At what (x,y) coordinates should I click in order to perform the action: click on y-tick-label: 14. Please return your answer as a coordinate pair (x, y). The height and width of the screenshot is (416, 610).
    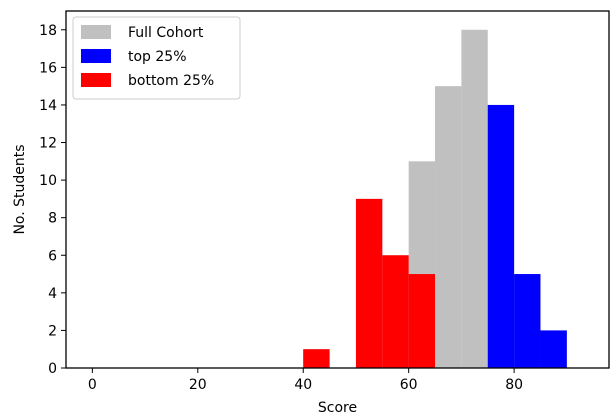
    Looking at the image, I should click on (48, 106).